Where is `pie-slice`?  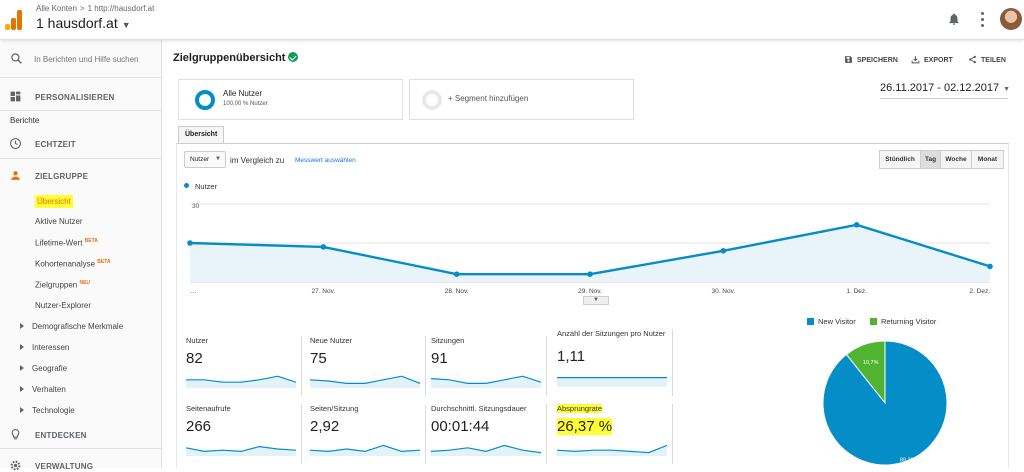 pie-slice is located at coordinates (885, 403).